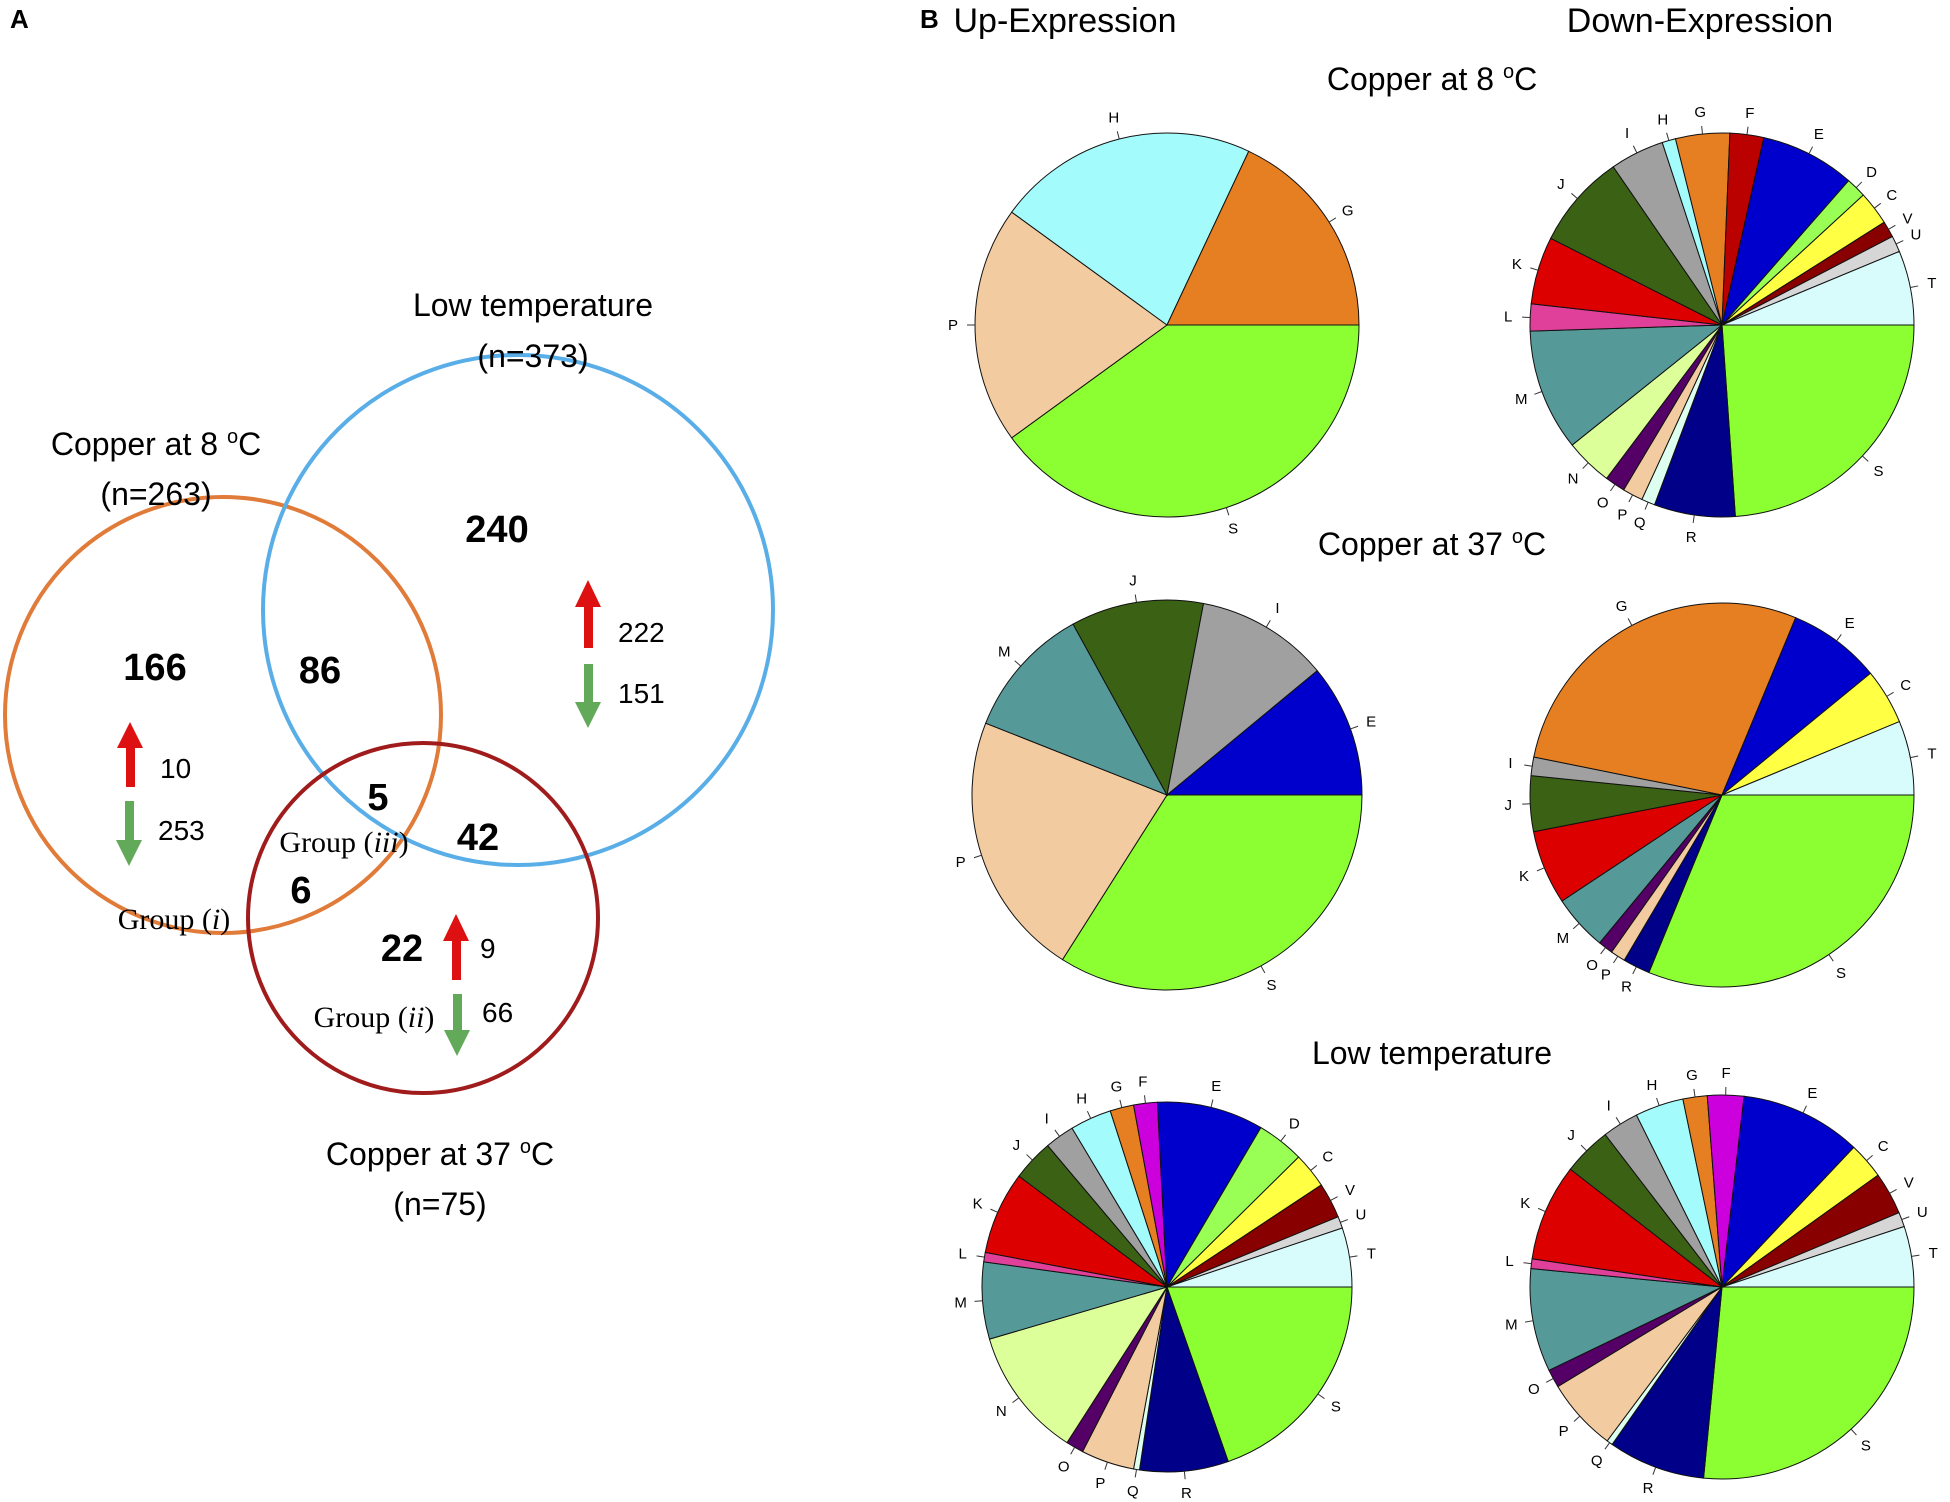 This screenshot has height=1502, width=1950. What do you see at coordinates (1922, 1212) in the screenshot?
I see `pie-label-U: U` at bounding box center [1922, 1212].